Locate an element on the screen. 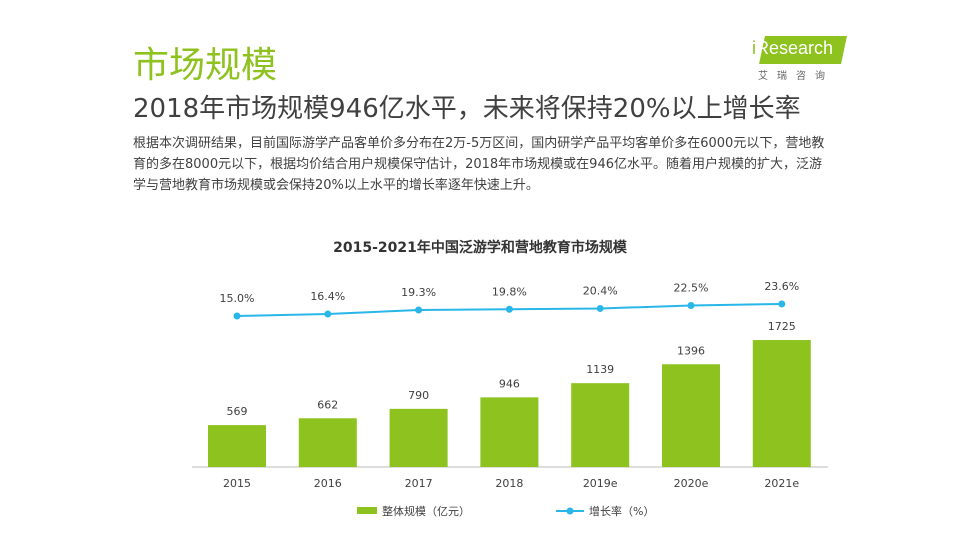 The image size is (960, 540). bar-label: 946 is located at coordinates (509, 383).